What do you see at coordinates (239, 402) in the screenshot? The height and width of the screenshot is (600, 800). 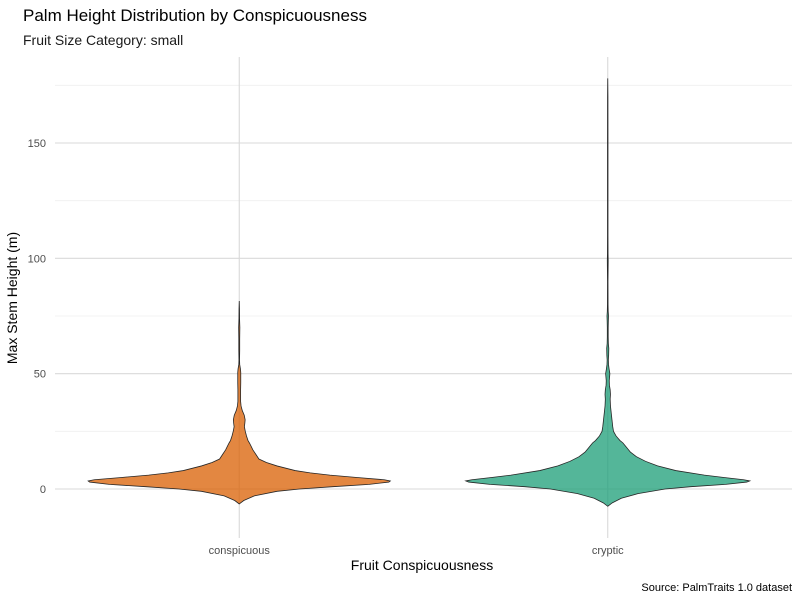 I see `violin-conspicuous` at bounding box center [239, 402].